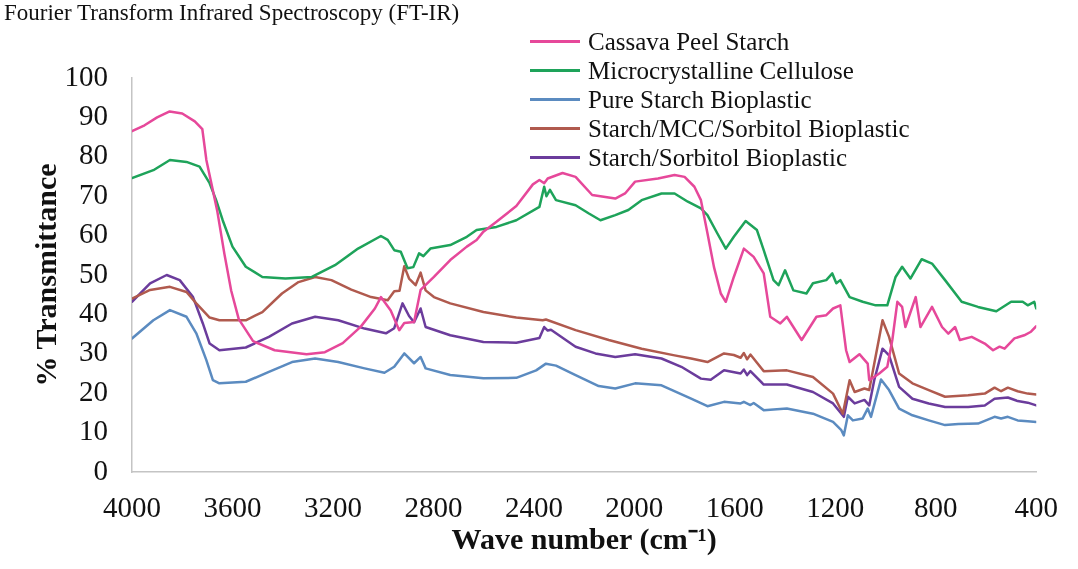  Describe the element at coordinates (533, 507) in the screenshot. I see `x-tick-label: 2400` at that location.